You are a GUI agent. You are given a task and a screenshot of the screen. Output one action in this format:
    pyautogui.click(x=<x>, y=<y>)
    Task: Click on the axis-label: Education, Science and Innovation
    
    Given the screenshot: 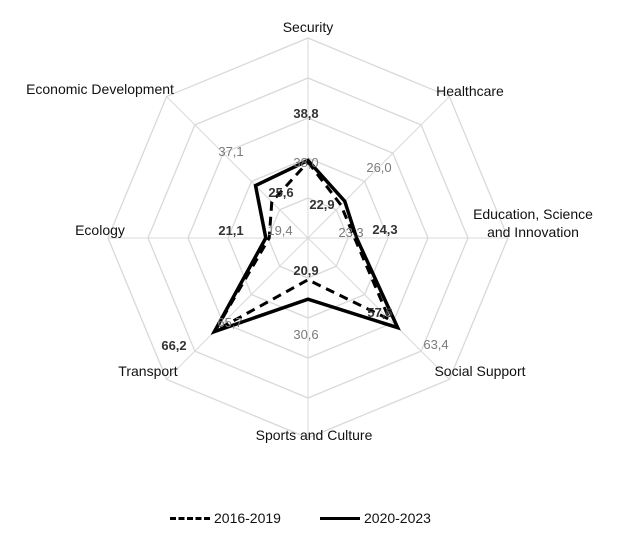 What is the action you would take?
    pyautogui.click(x=533, y=223)
    